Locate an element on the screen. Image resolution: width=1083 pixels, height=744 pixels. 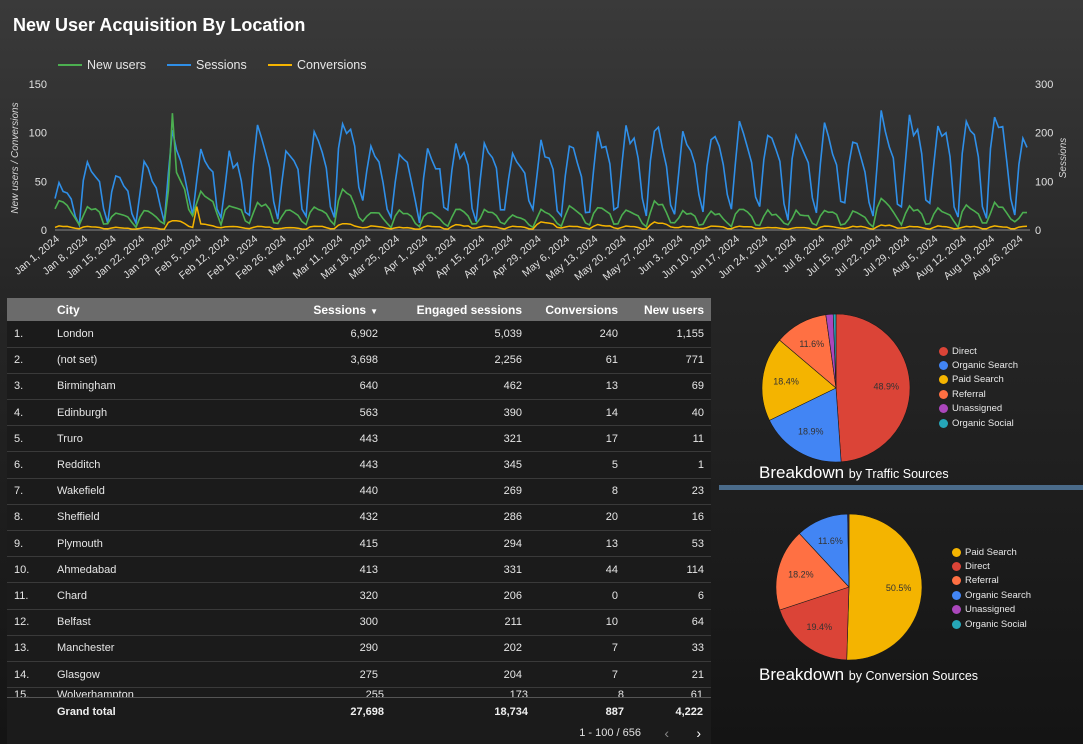
row-conversions: 5 is located at coordinates (614, 465).